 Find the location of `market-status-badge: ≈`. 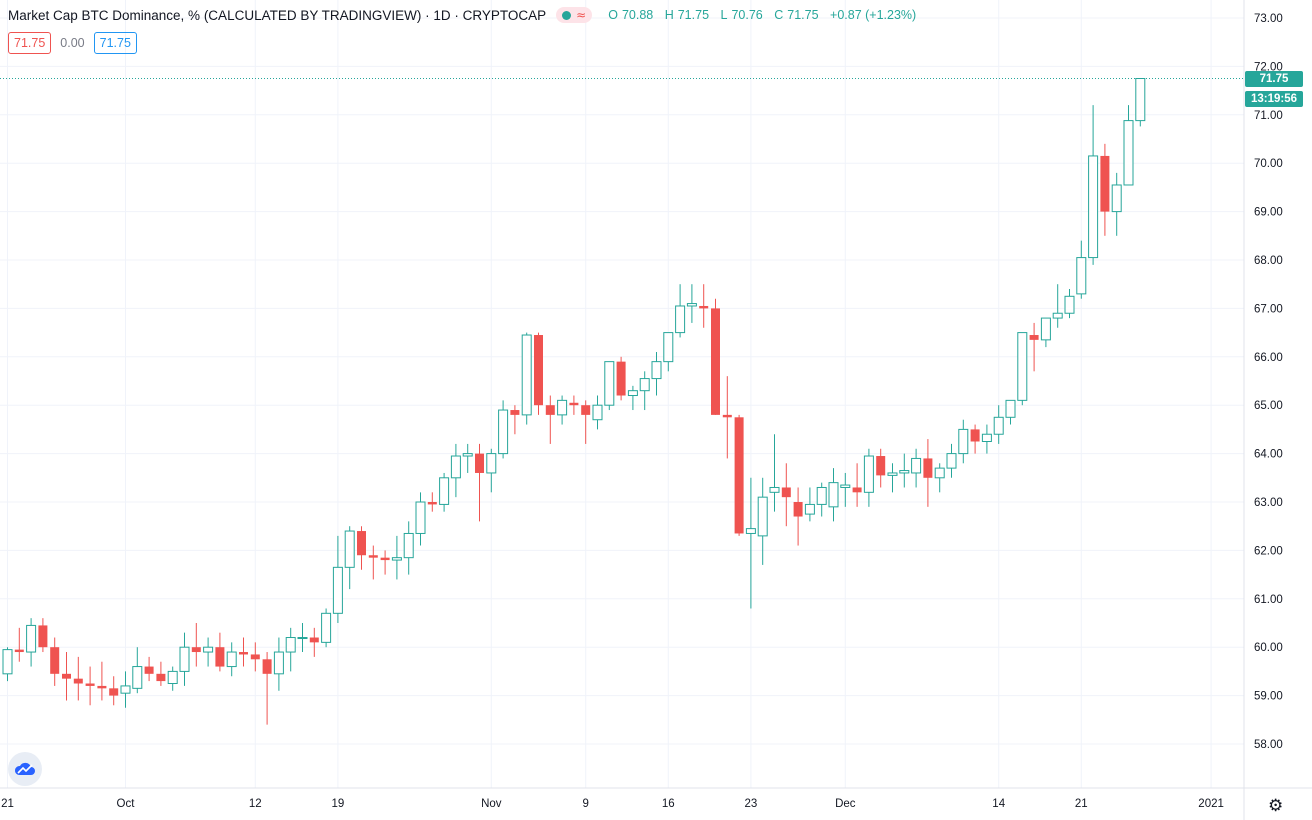

market-status-badge: ≈ is located at coordinates (574, 15).